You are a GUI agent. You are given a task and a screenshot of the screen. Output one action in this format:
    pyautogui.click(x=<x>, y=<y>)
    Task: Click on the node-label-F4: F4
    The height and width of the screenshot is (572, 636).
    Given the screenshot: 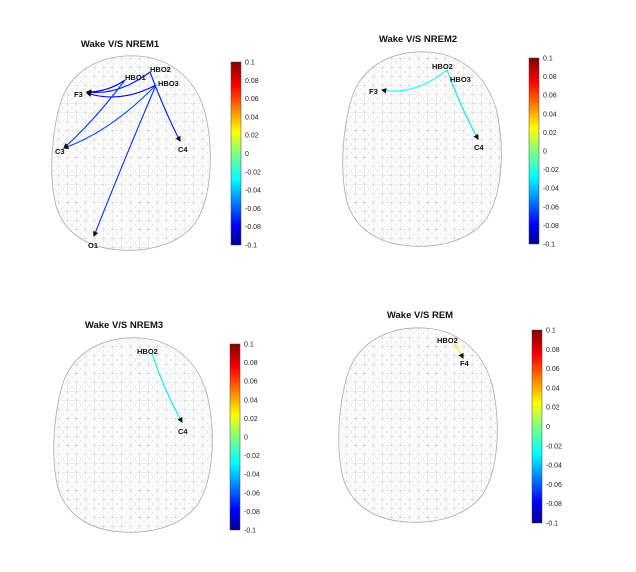 What is the action you would take?
    pyautogui.click(x=465, y=363)
    